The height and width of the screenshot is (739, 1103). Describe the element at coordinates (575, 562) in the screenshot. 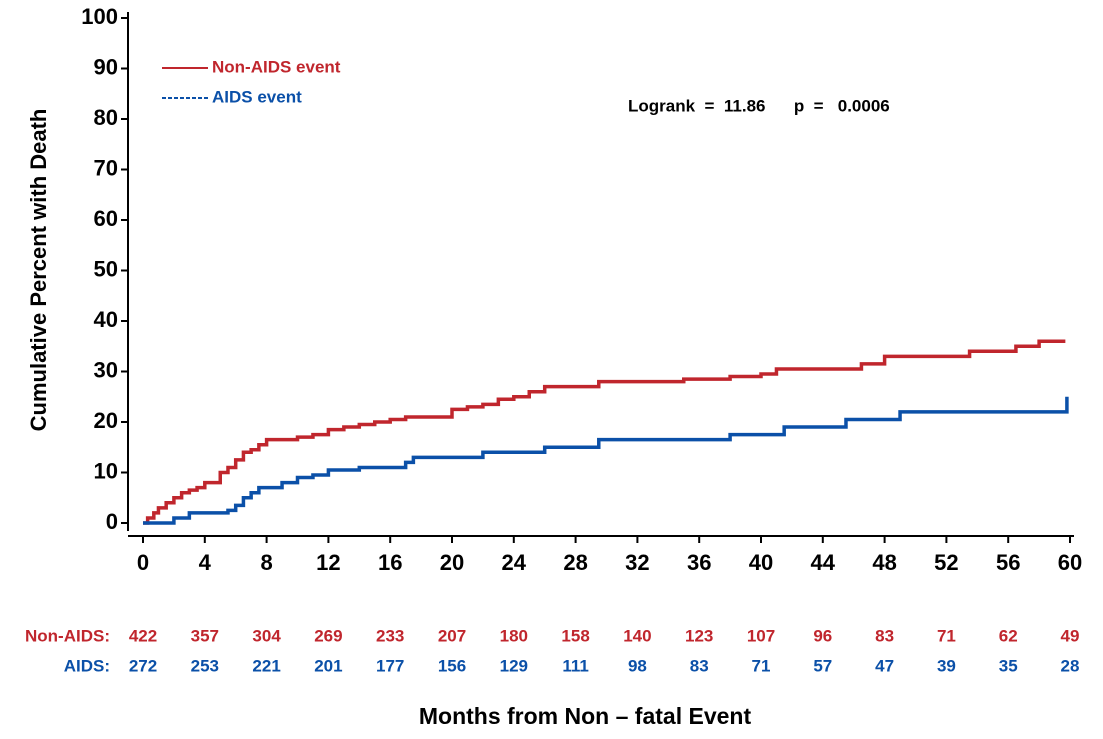

I see `x-tick-label: 28` at that location.